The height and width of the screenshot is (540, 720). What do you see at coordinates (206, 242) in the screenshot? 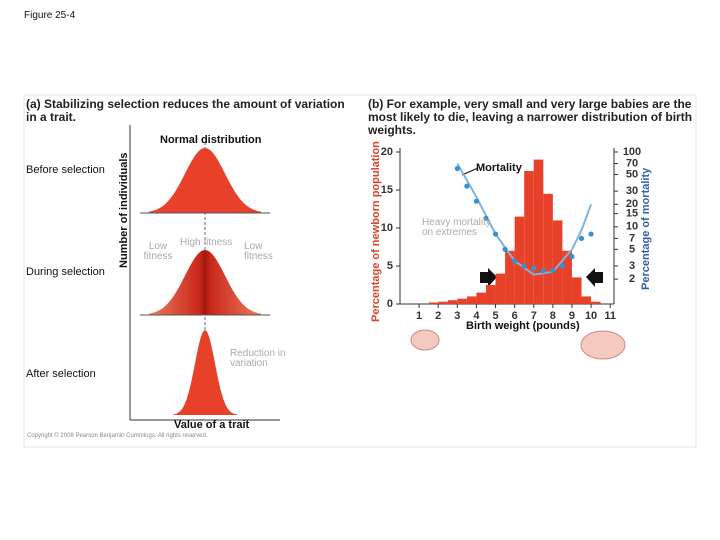
I see `fitness-label: High fitness` at bounding box center [206, 242].